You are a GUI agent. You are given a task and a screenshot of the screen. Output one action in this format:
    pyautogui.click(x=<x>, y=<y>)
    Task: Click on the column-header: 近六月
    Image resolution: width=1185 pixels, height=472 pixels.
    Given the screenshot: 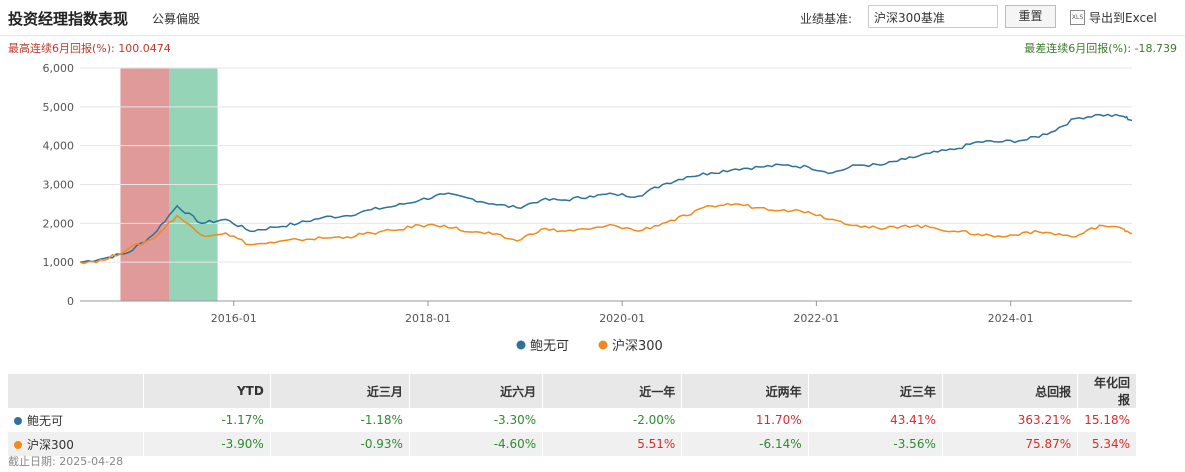 What is the action you would take?
    pyautogui.click(x=476, y=391)
    